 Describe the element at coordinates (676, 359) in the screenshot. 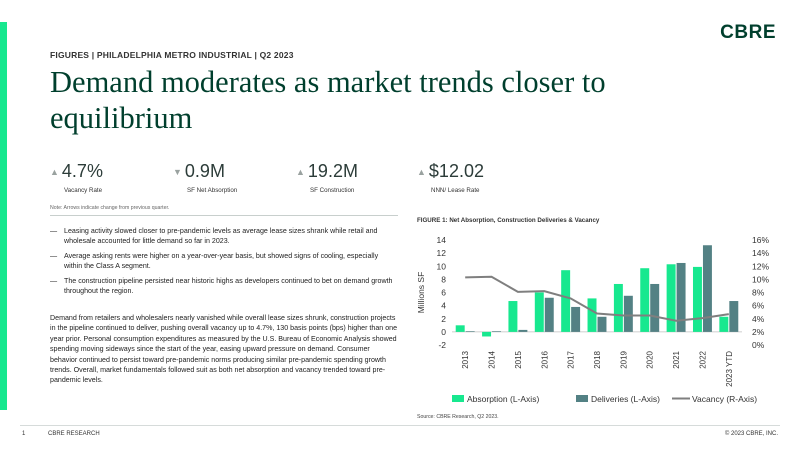

I see `x-tick-label: 2021` at that location.